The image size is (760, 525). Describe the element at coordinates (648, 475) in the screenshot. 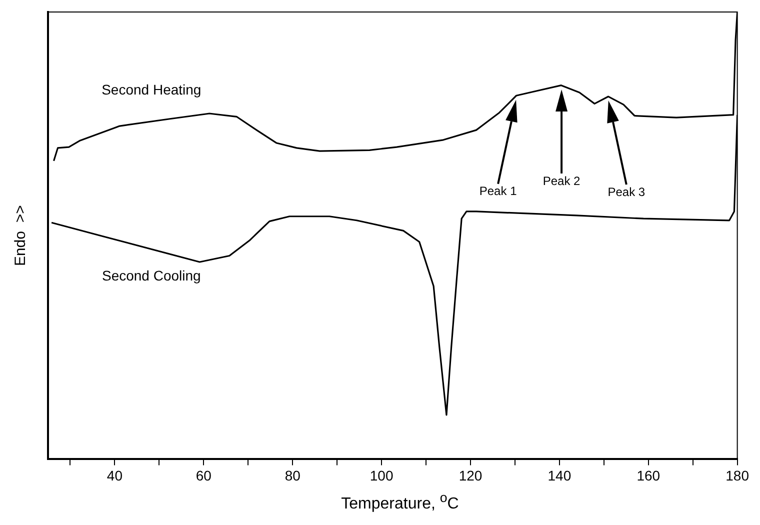

I see `x-tick-label: 160` at that location.